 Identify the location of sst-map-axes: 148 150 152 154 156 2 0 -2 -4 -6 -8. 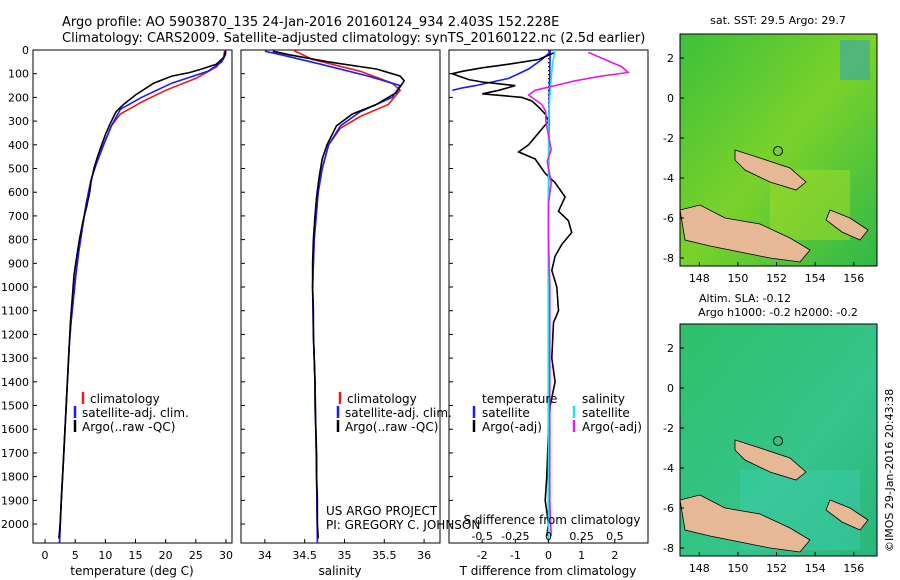
(763, 168).